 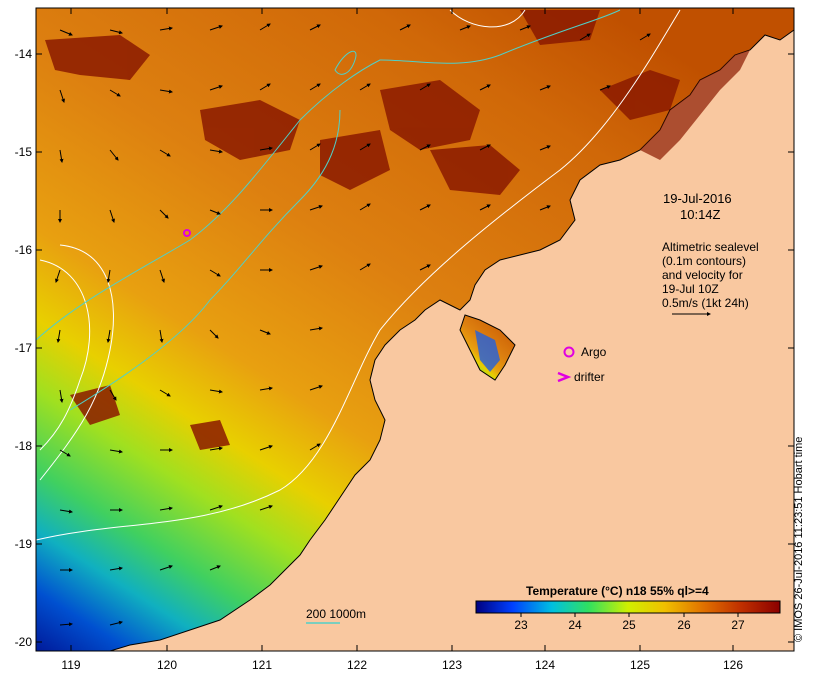 What do you see at coordinates (629, 615) in the screenshot?
I see `colorbar-ticks` at bounding box center [629, 615].